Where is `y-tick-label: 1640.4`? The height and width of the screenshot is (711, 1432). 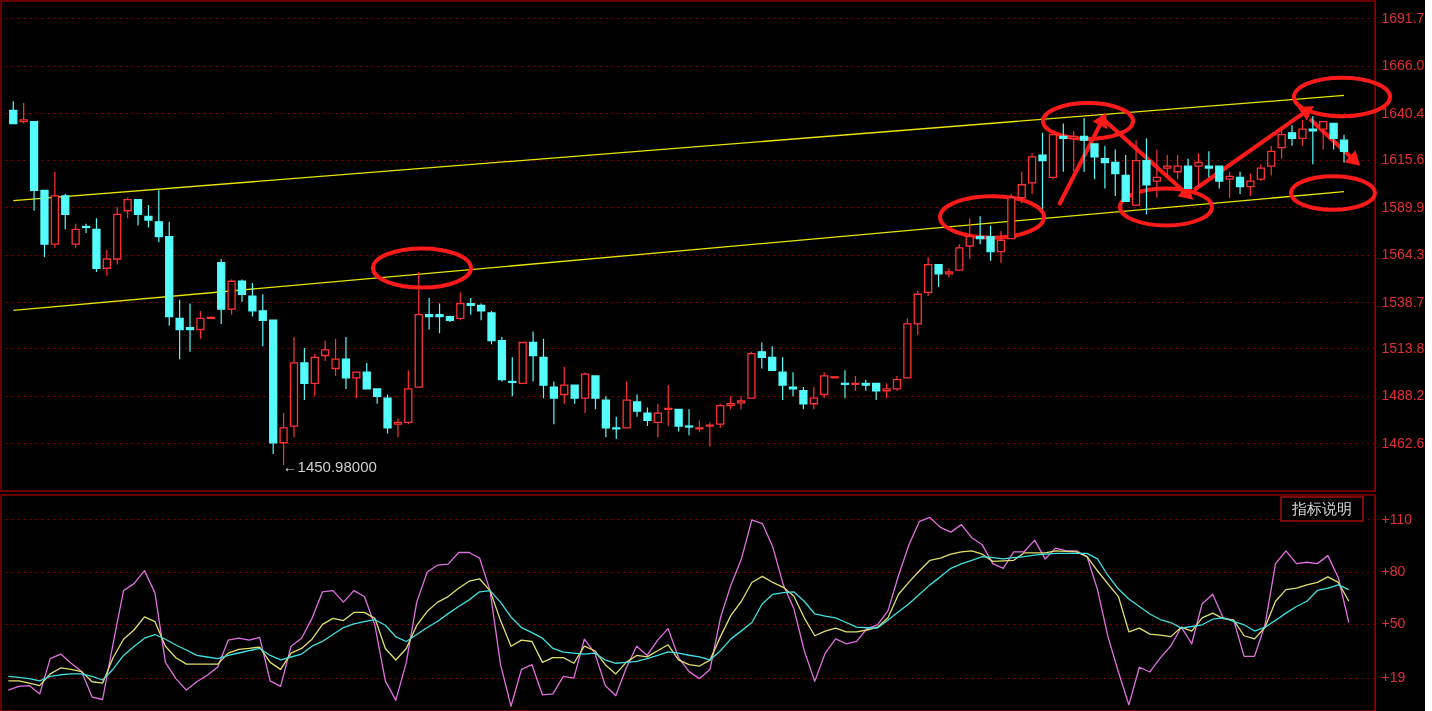 y-tick-label: 1640.4 is located at coordinates (1403, 112).